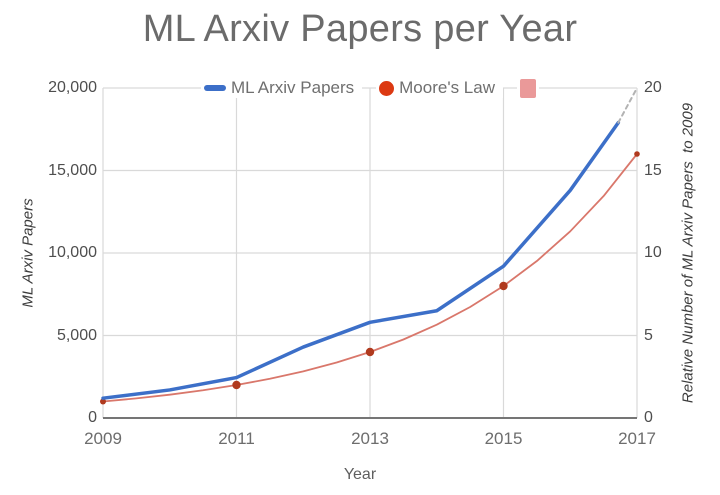 The image size is (720, 495). What do you see at coordinates (637, 438) in the screenshot?
I see `x-tick-label: 2017` at bounding box center [637, 438].